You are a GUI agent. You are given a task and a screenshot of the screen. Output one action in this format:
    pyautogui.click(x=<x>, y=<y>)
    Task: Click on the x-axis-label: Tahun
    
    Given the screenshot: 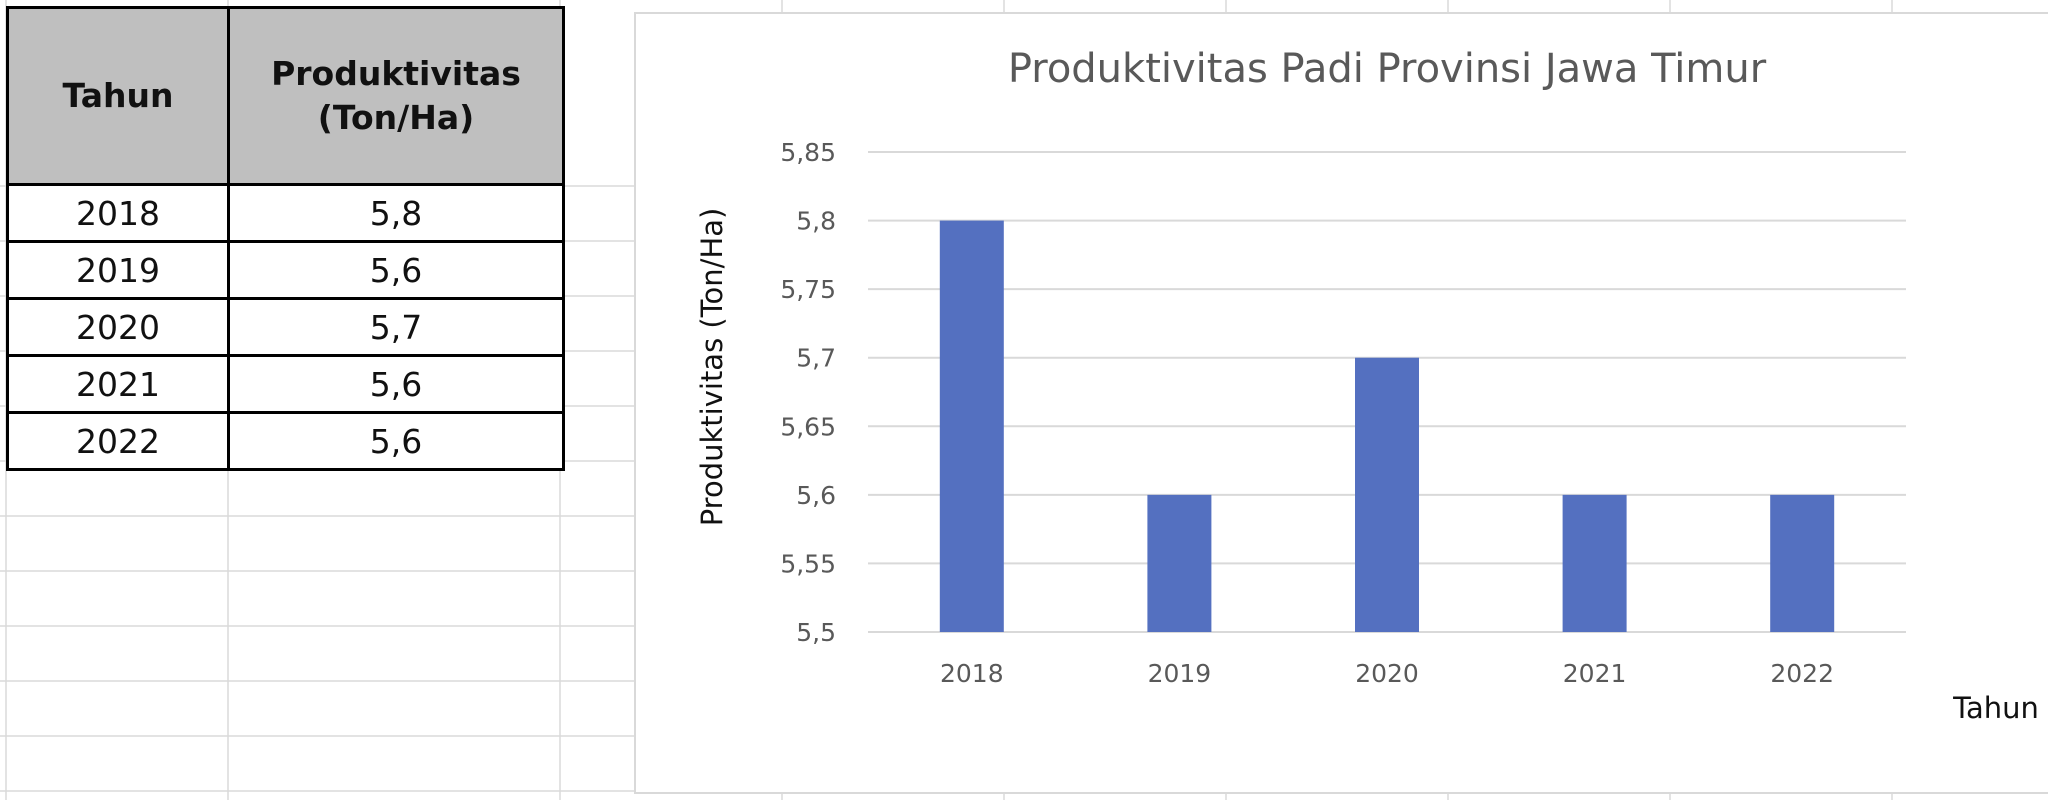 What is the action you would take?
    pyautogui.click(x=1995, y=708)
    